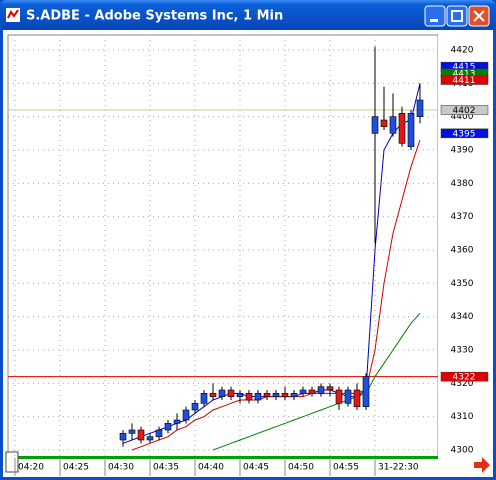 The image size is (496, 480). What do you see at coordinates (464, 68) in the screenshot?
I see `price-marker-label: 4415` at bounding box center [464, 68].